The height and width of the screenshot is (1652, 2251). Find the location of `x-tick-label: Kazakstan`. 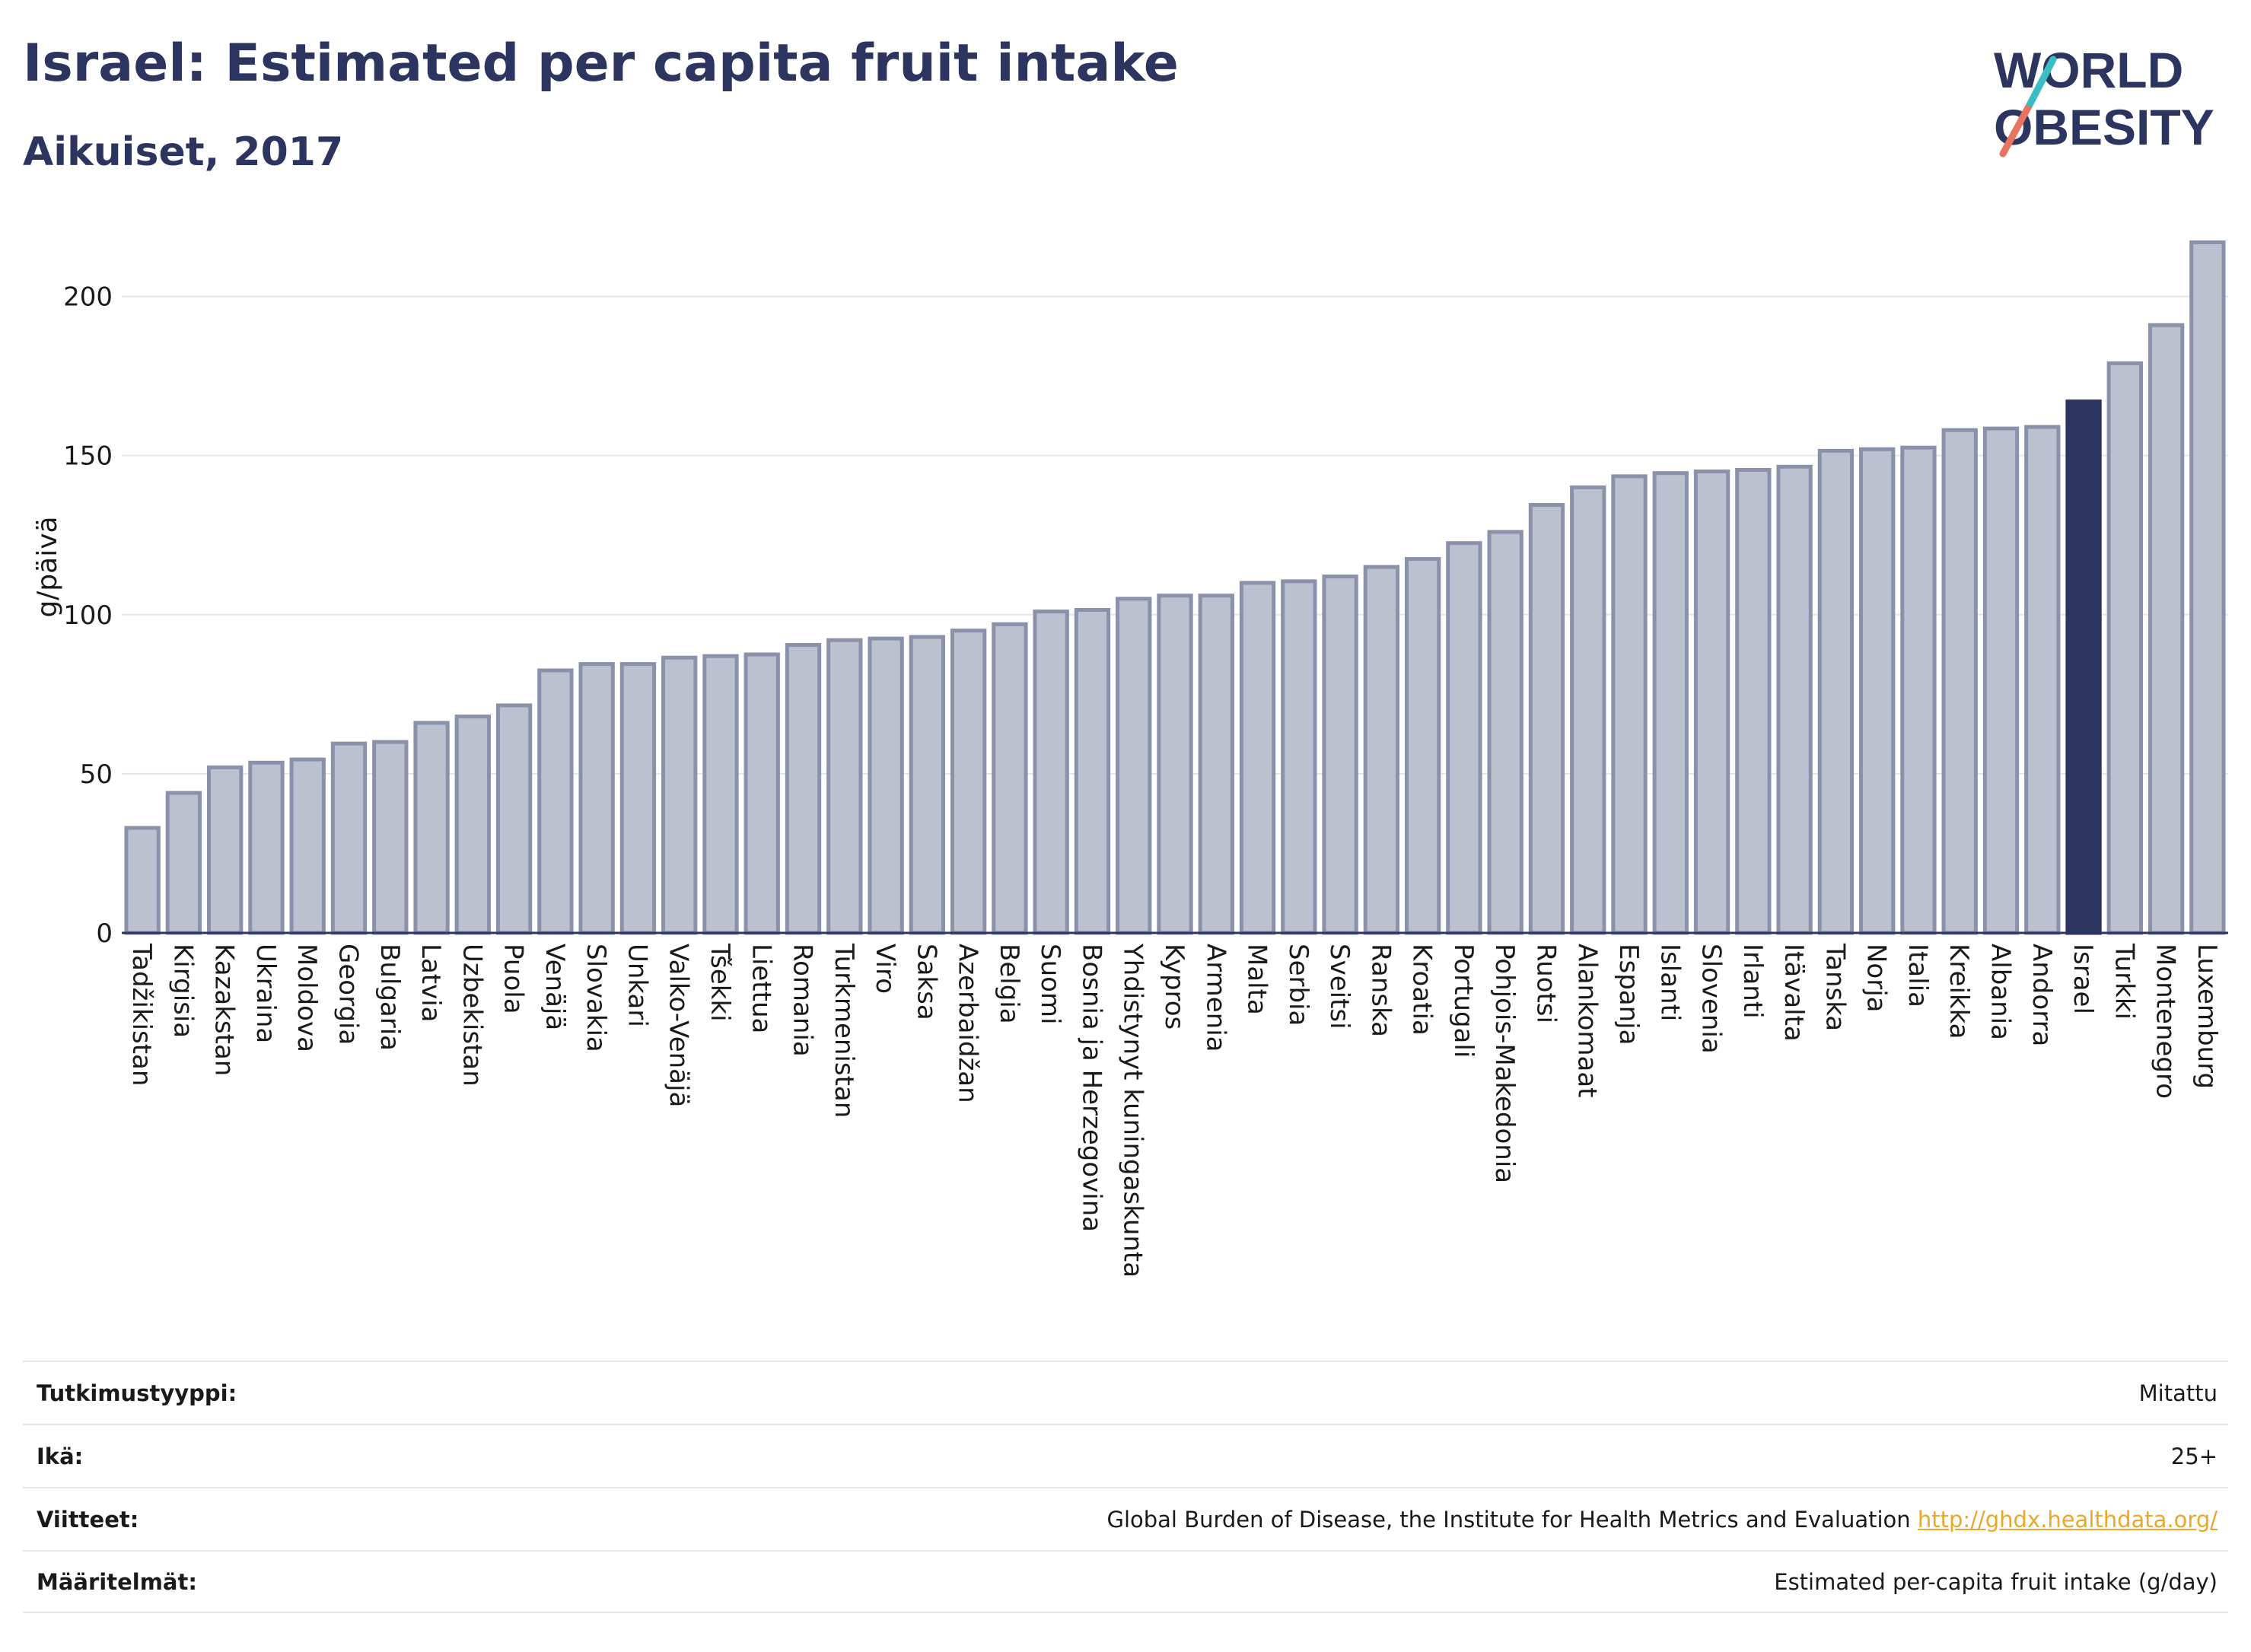

x-tick-label: Kazakstan is located at coordinates (224, 1010).